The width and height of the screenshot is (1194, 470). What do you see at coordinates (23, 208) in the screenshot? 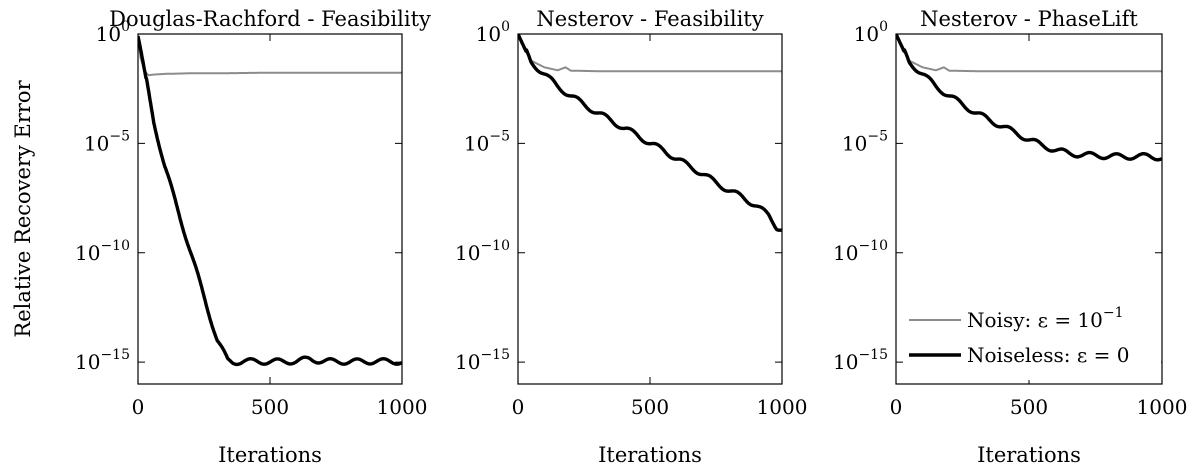
I see `y-axis-label: Relative Recovery Error` at bounding box center [23, 208].